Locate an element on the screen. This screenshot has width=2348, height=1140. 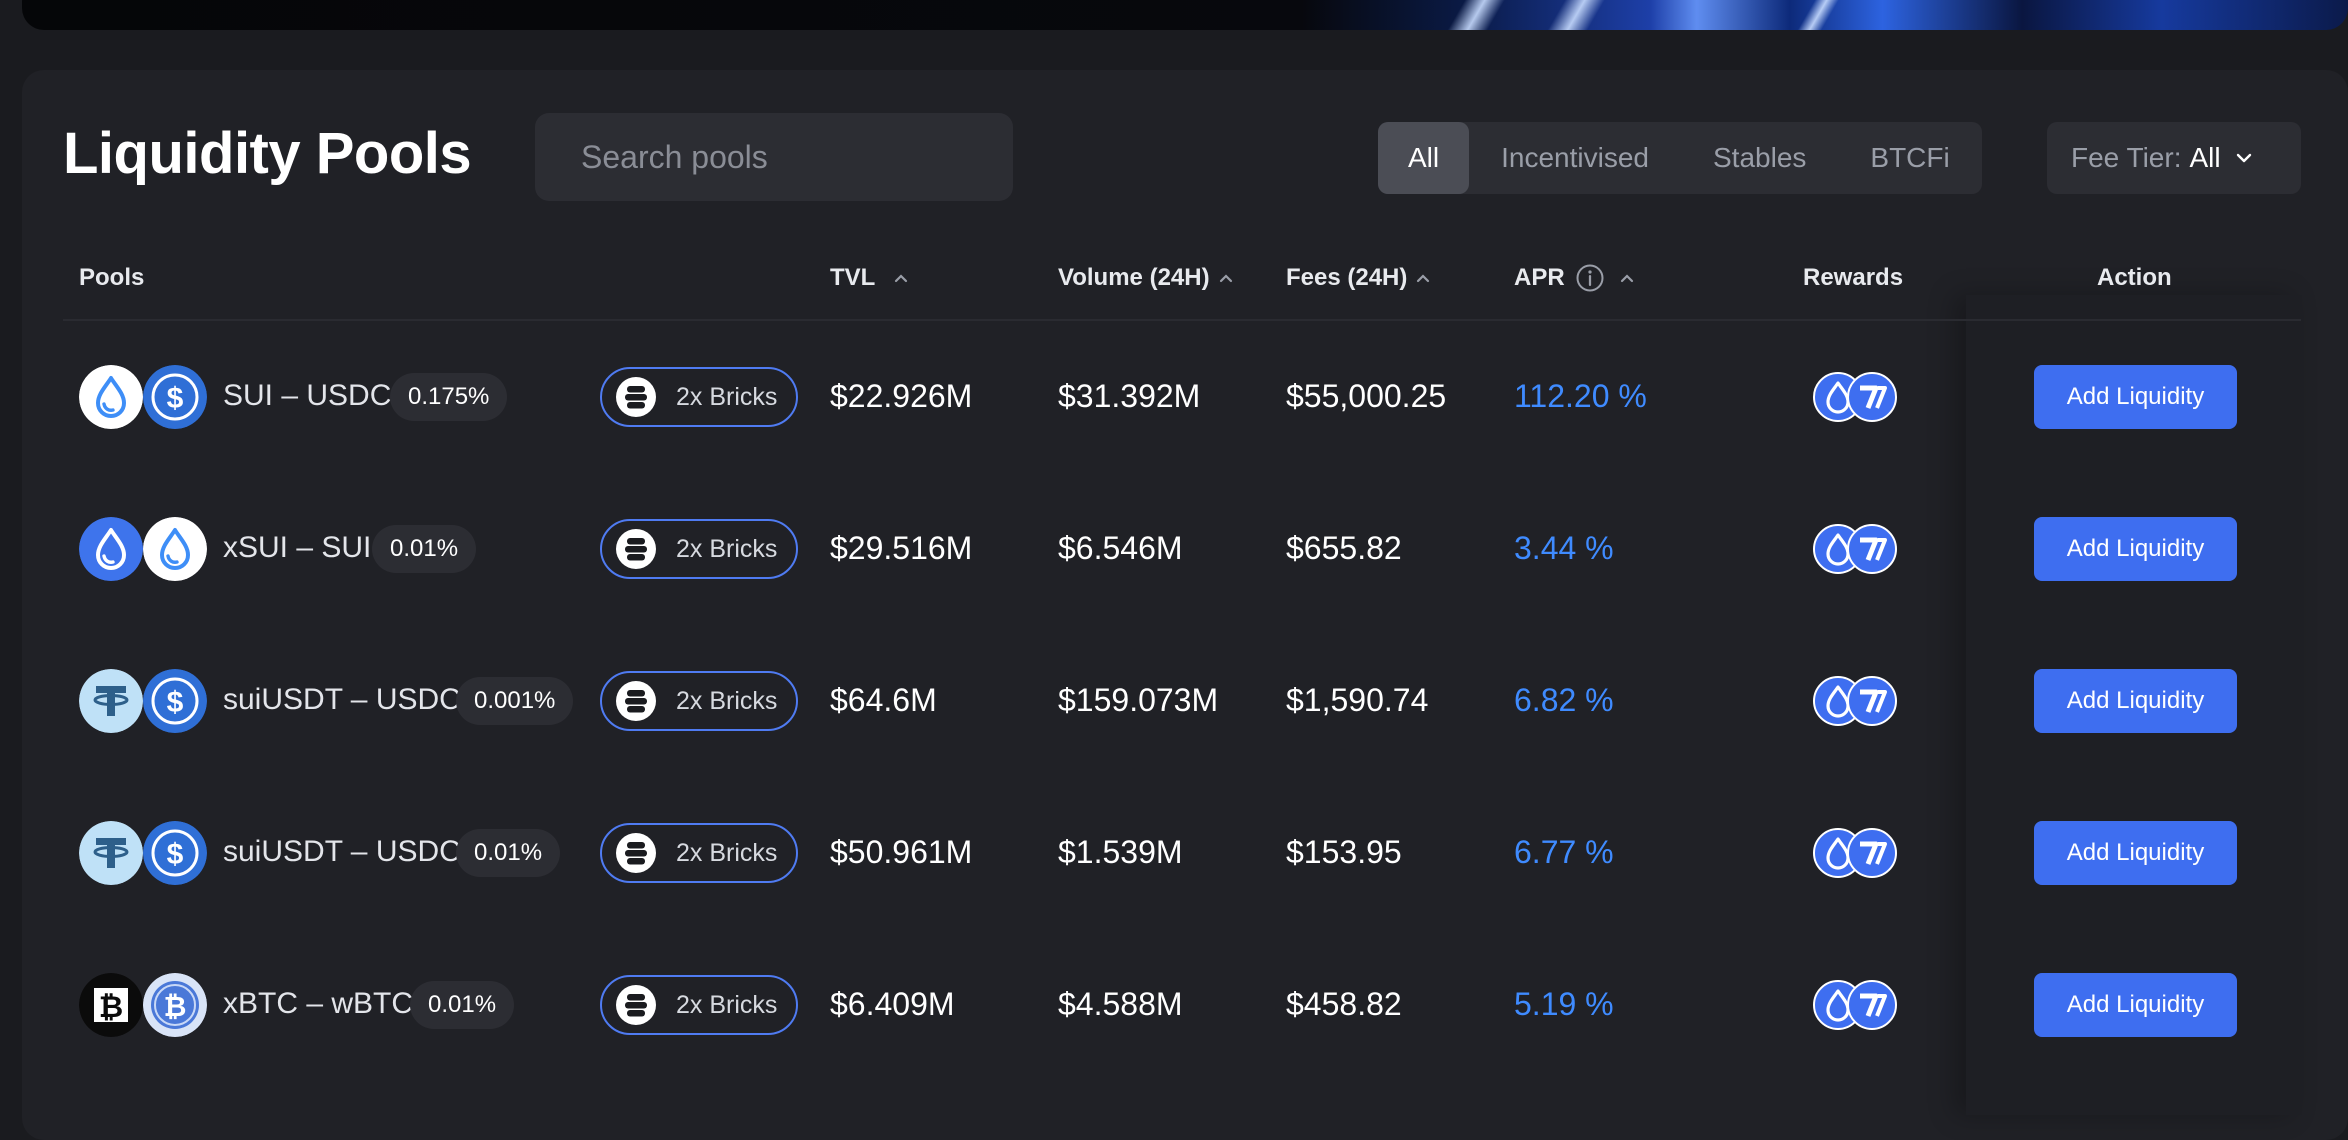
xbtc-coin-icon: ₿ is located at coordinates (111, 1005).